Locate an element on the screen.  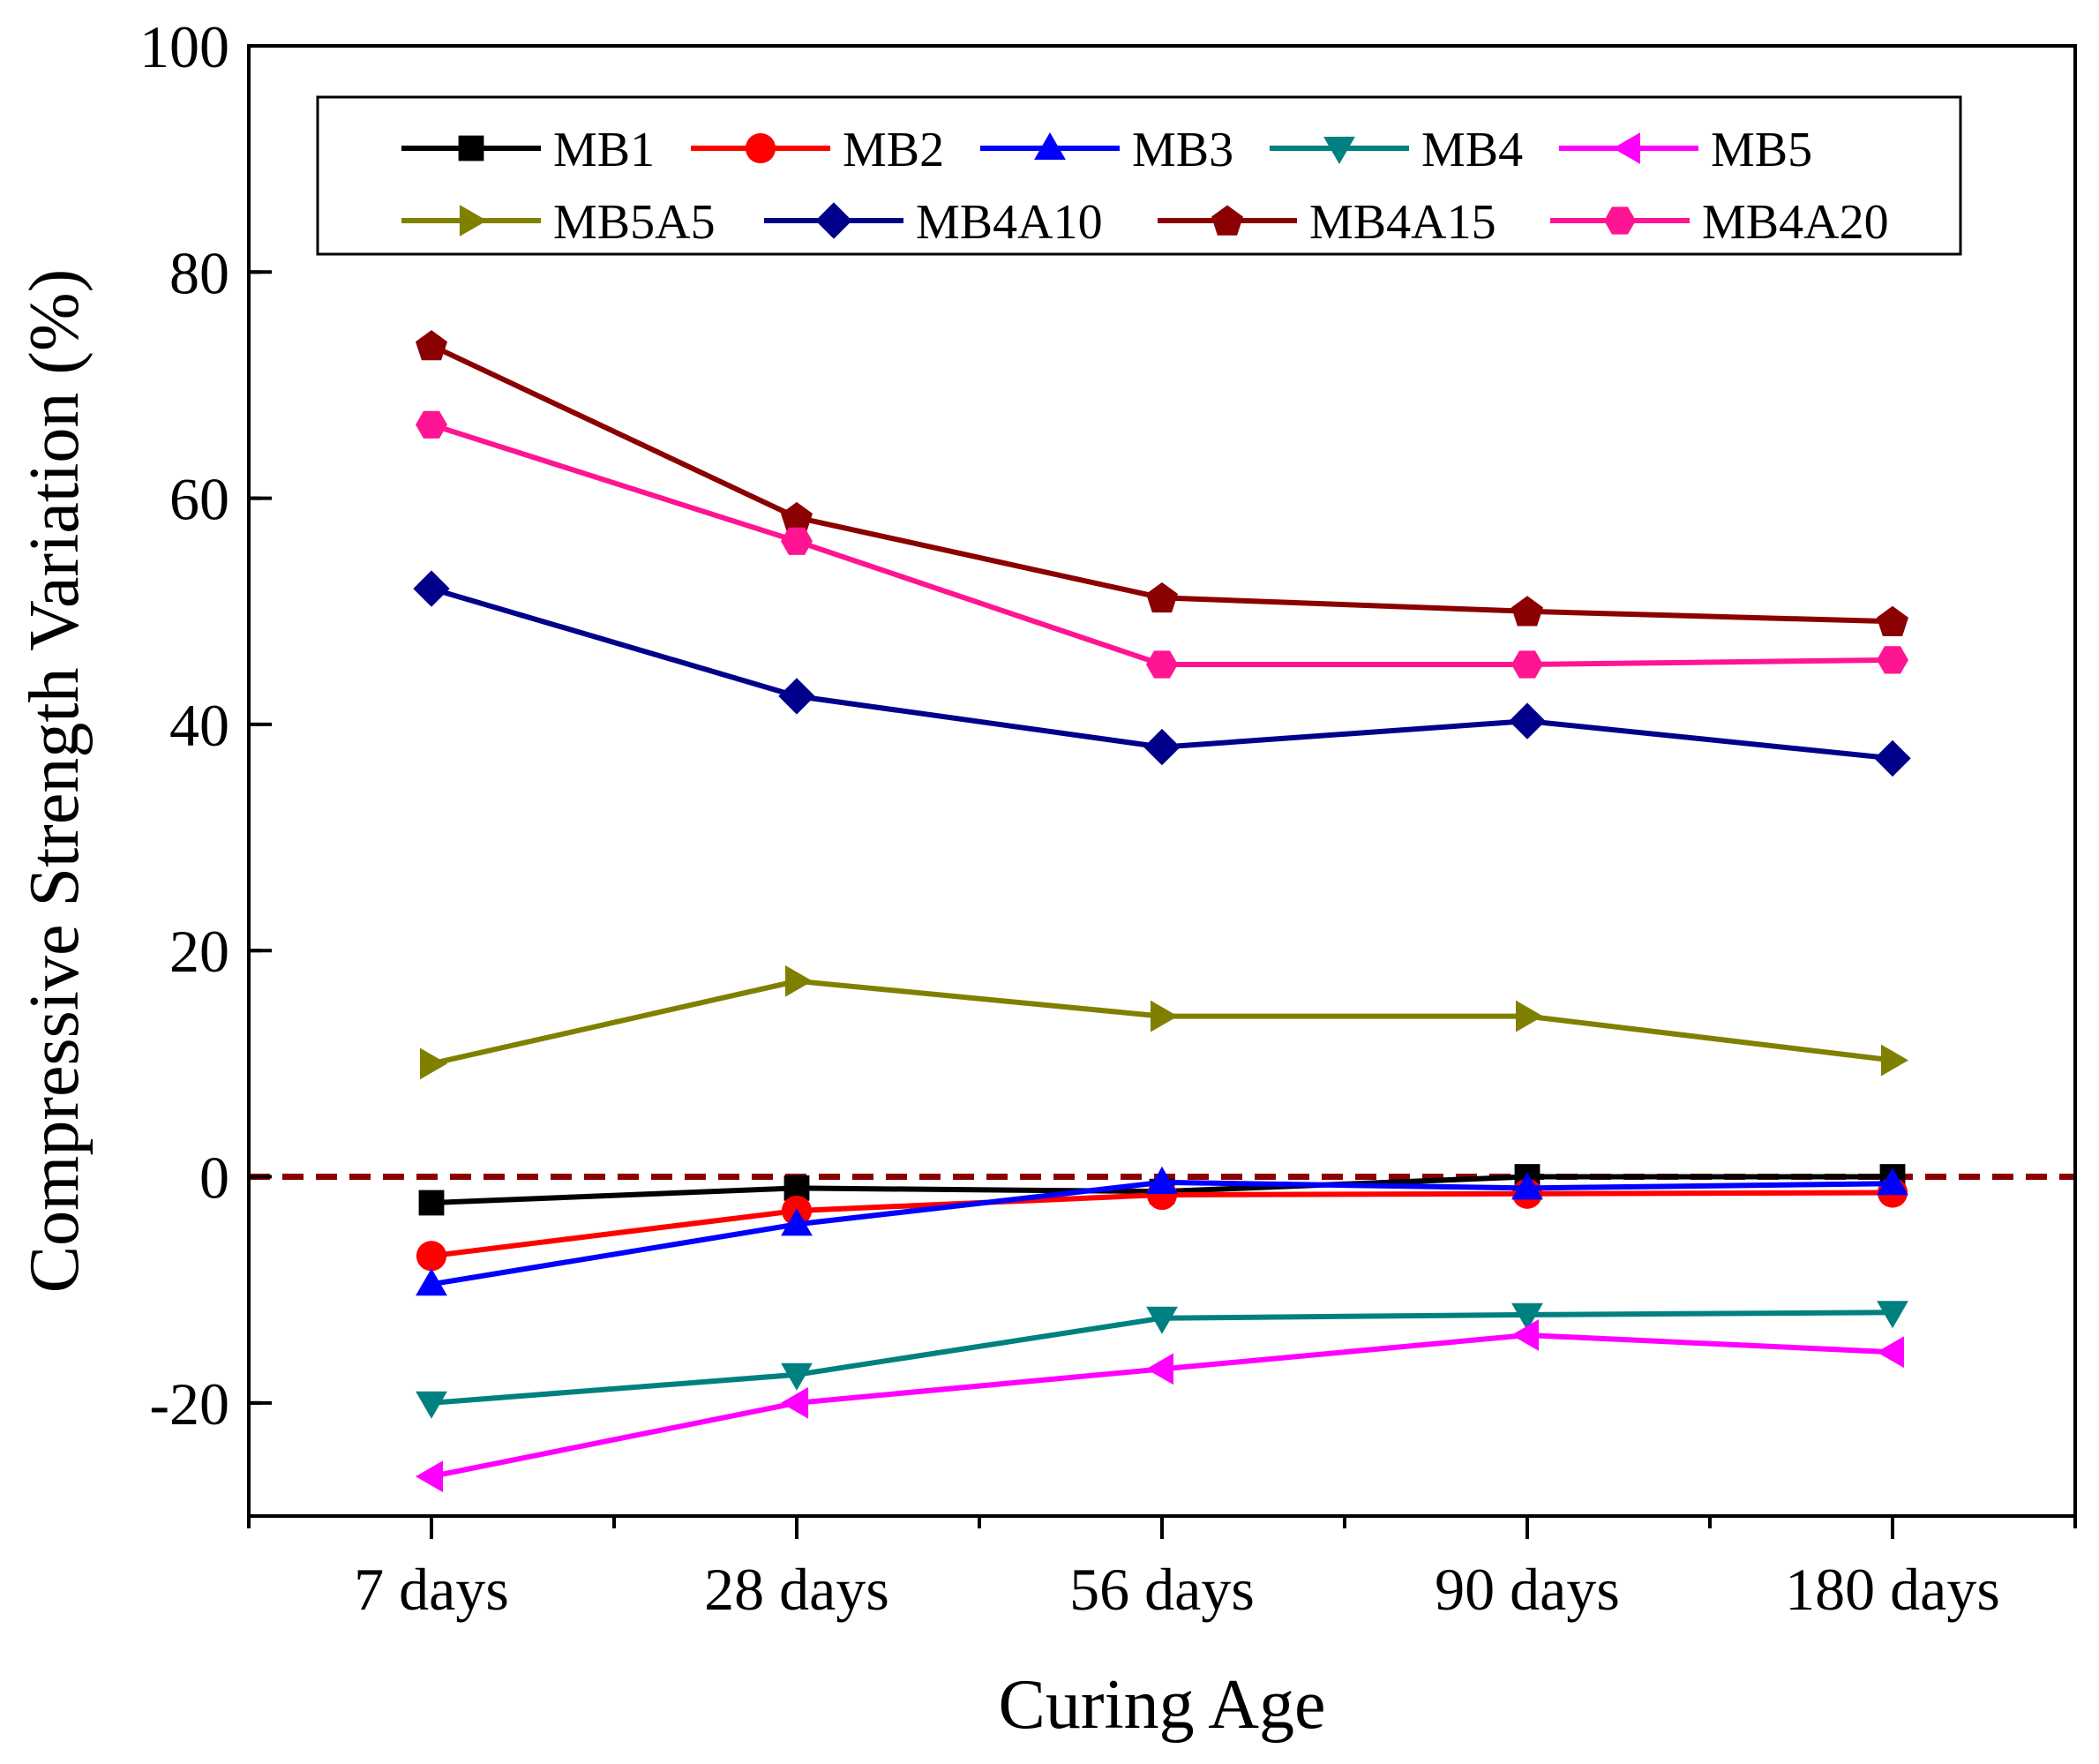
legend-item-mb4a15: MB4A15 is located at coordinates (1327, 222).